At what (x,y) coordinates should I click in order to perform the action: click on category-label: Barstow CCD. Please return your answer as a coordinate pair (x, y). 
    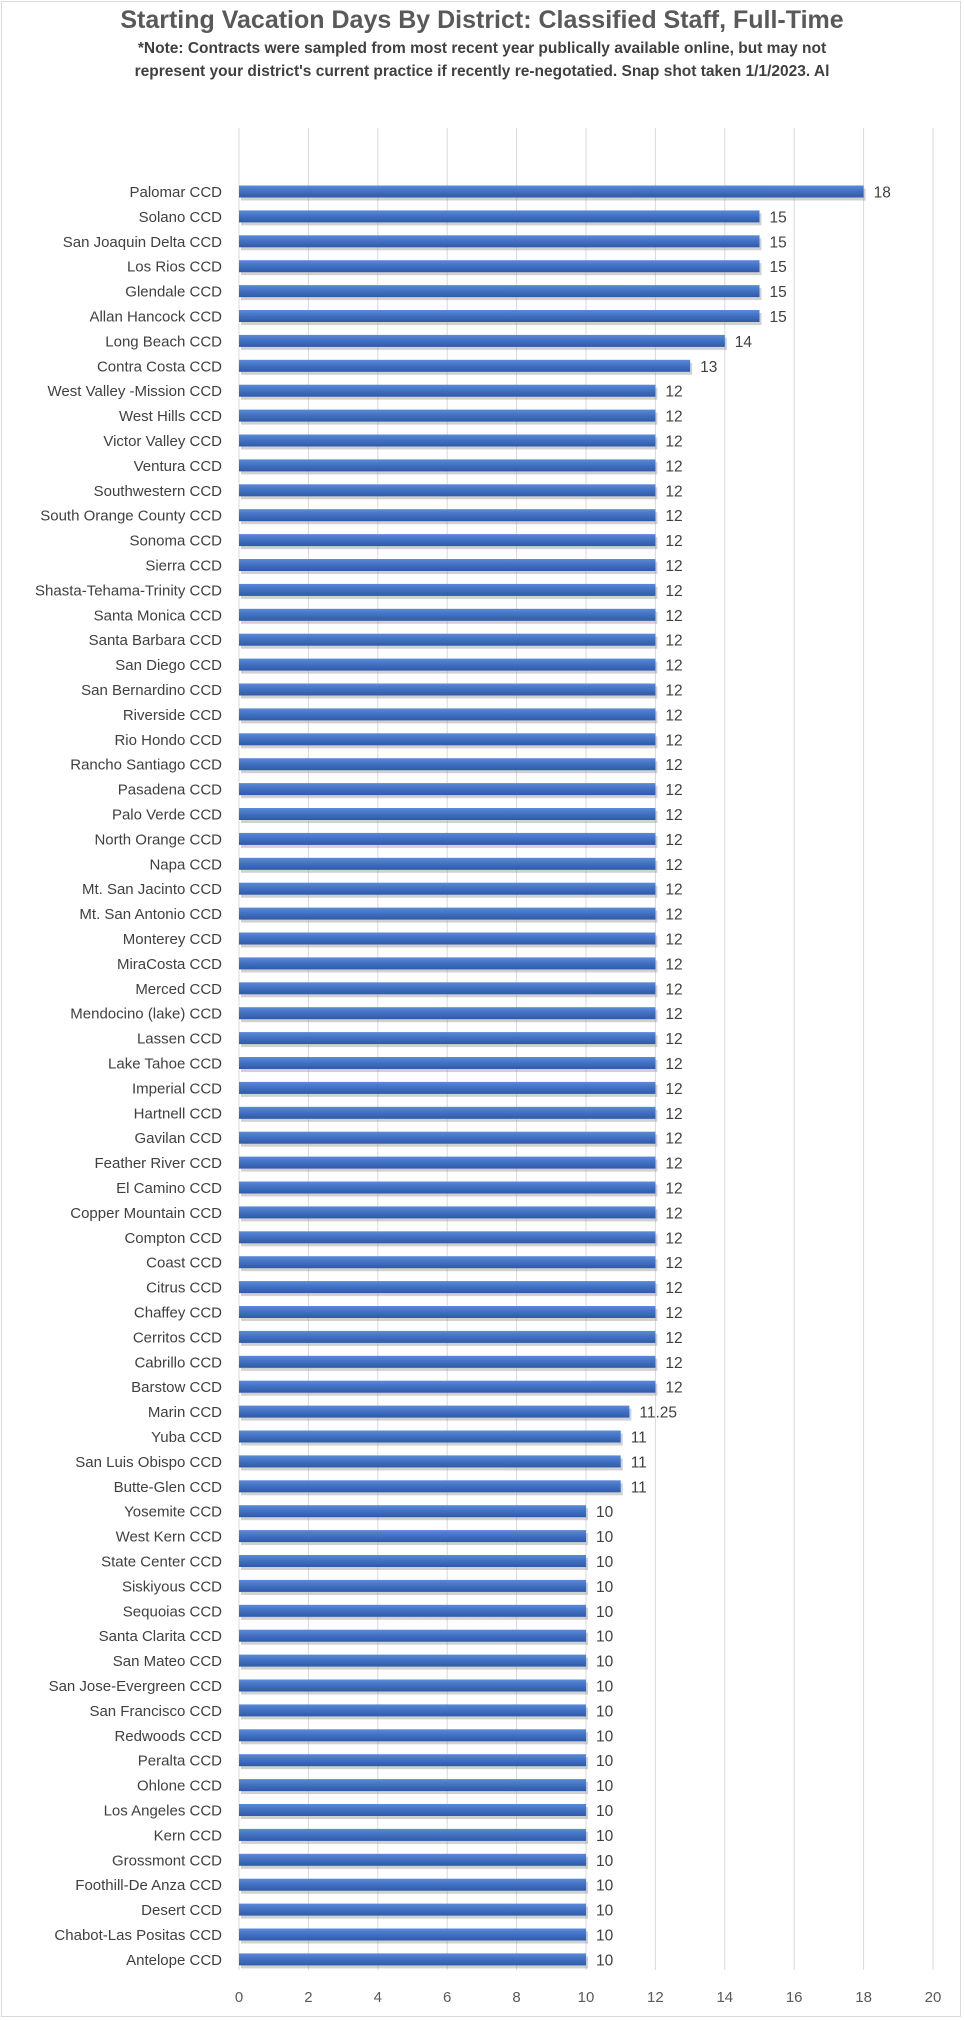
    Looking at the image, I should click on (176, 1387).